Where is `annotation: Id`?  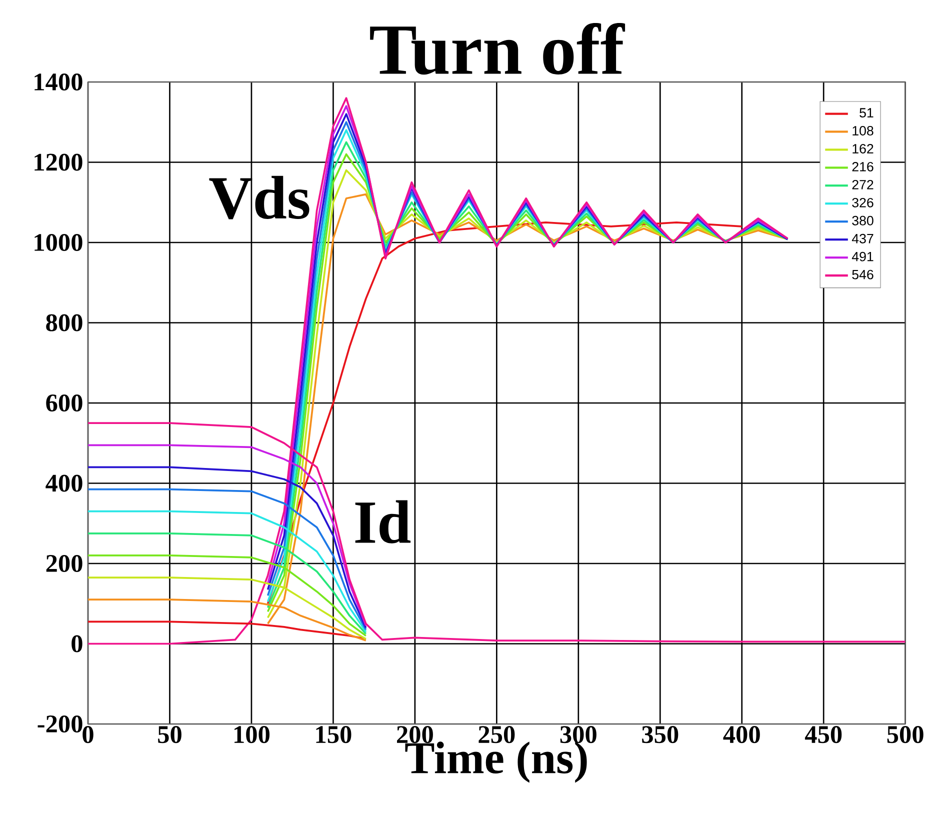 annotation: Id is located at coordinates (383, 522).